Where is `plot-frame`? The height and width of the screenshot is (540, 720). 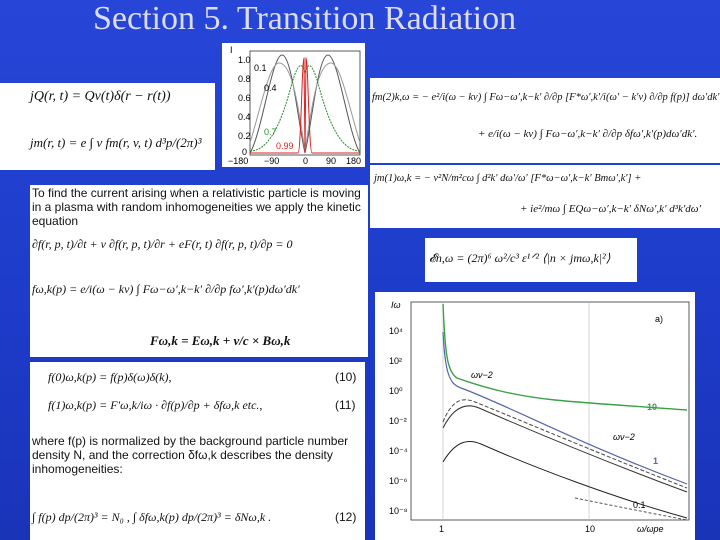
plot-frame is located at coordinates (305, 103).